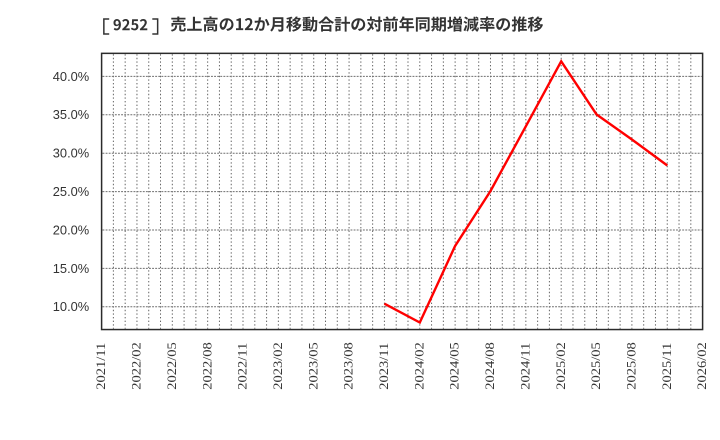  What do you see at coordinates (455, 366) in the screenshot?
I see `svg-text: 2024/05` at bounding box center [455, 366].